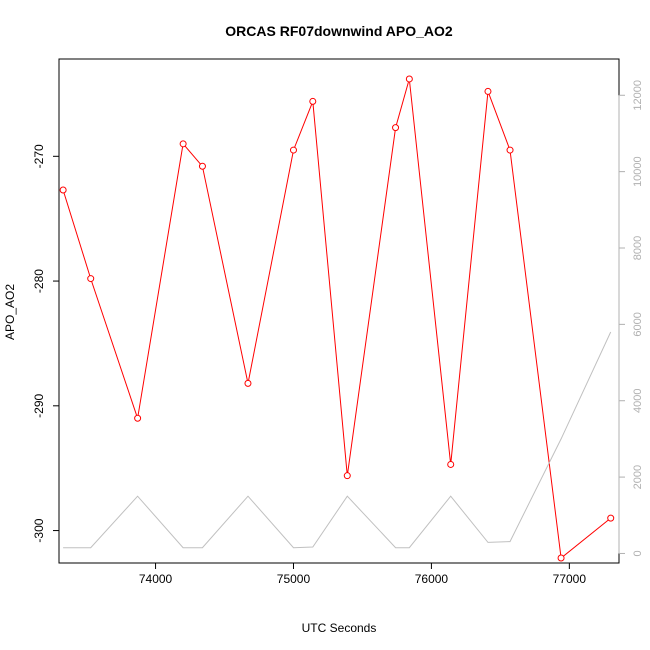  I want to click on y2-tick-label: 10000, so click(638, 171).